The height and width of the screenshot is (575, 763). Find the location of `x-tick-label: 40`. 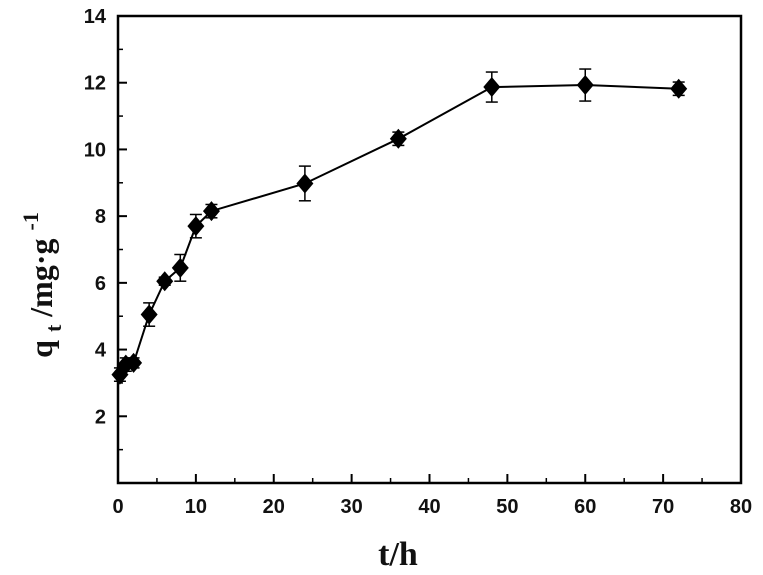

x-tick-label: 40 is located at coordinates (429, 507).